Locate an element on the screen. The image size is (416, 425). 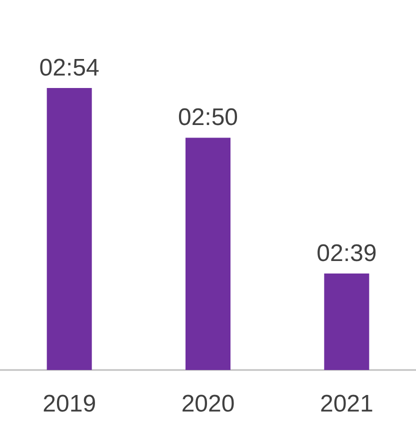
data-label: 02:54 is located at coordinates (69, 68).